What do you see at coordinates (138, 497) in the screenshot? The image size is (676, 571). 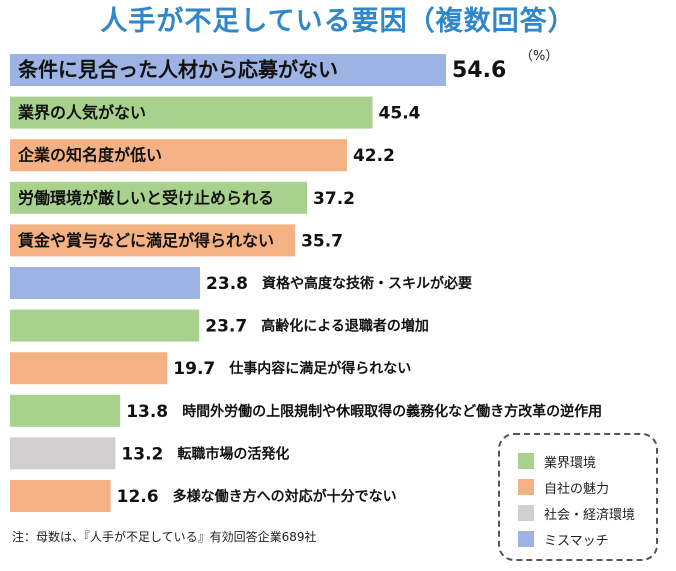 I see `value-label-11: 12.6` at bounding box center [138, 497].